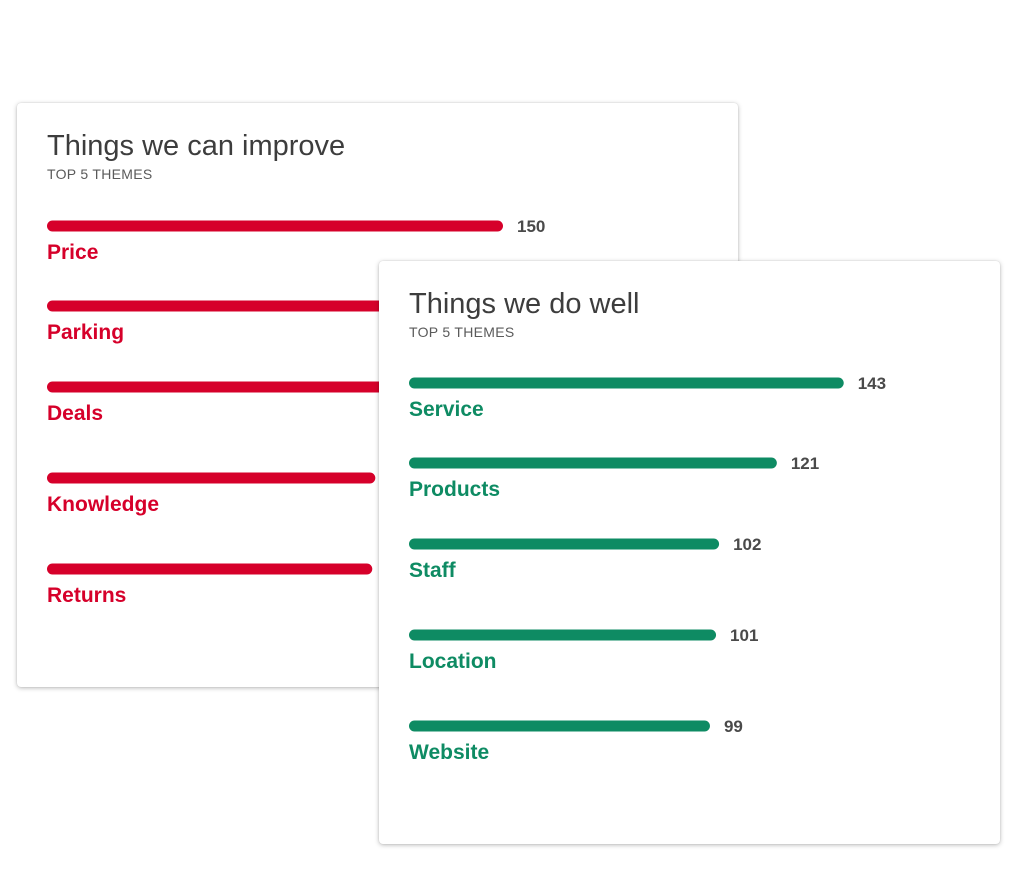  I want to click on do-well-category-label-products: Products, so click(454, 489).